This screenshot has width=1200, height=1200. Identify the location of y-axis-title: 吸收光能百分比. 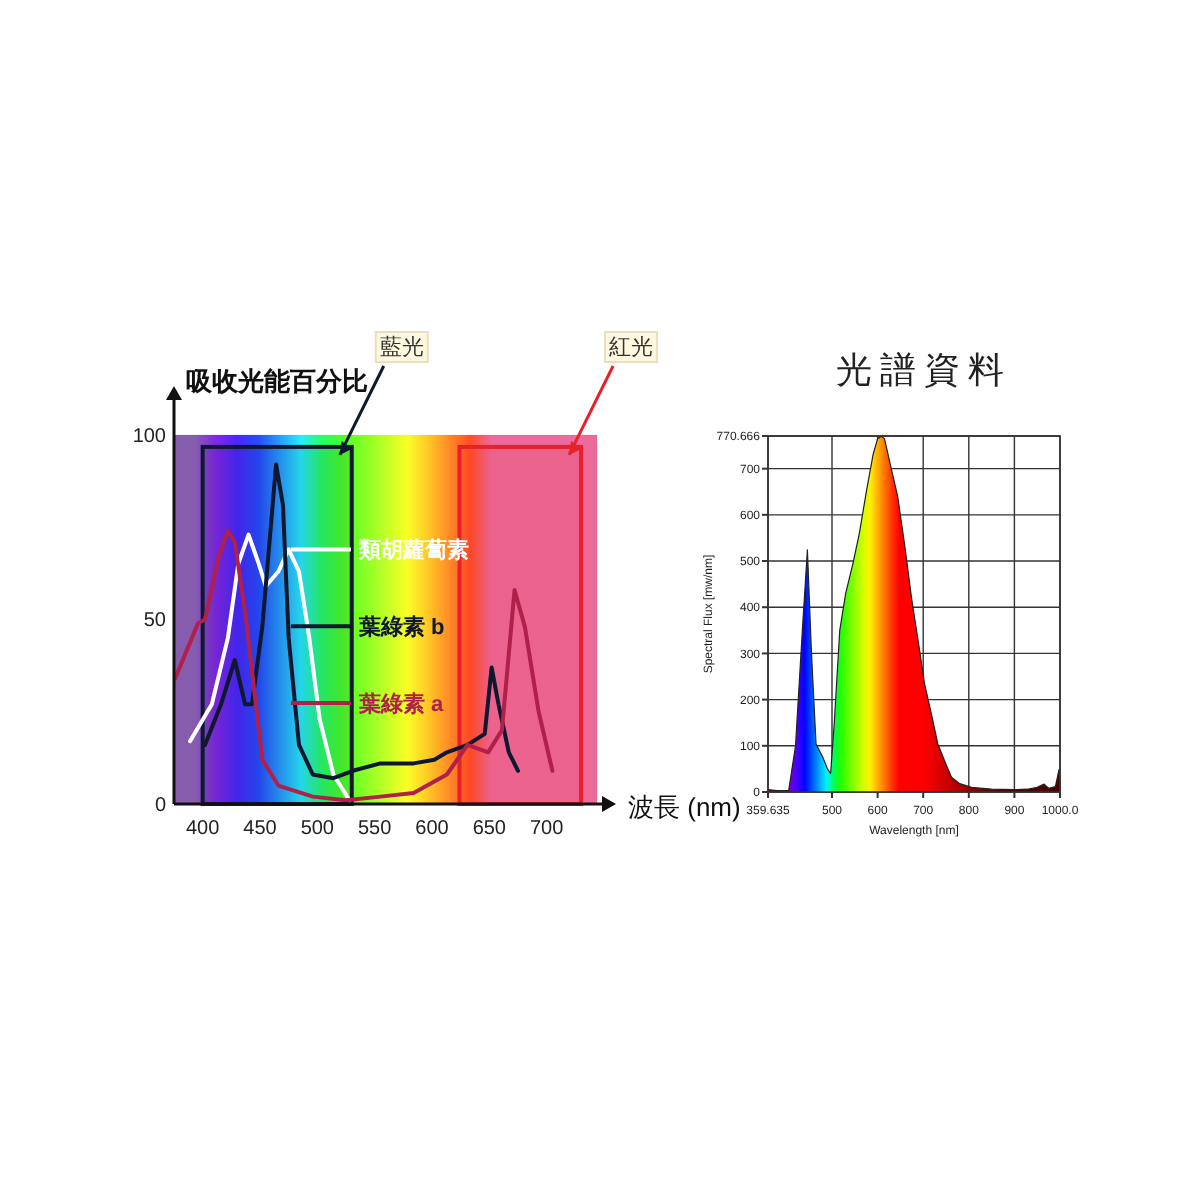
(277, 381).